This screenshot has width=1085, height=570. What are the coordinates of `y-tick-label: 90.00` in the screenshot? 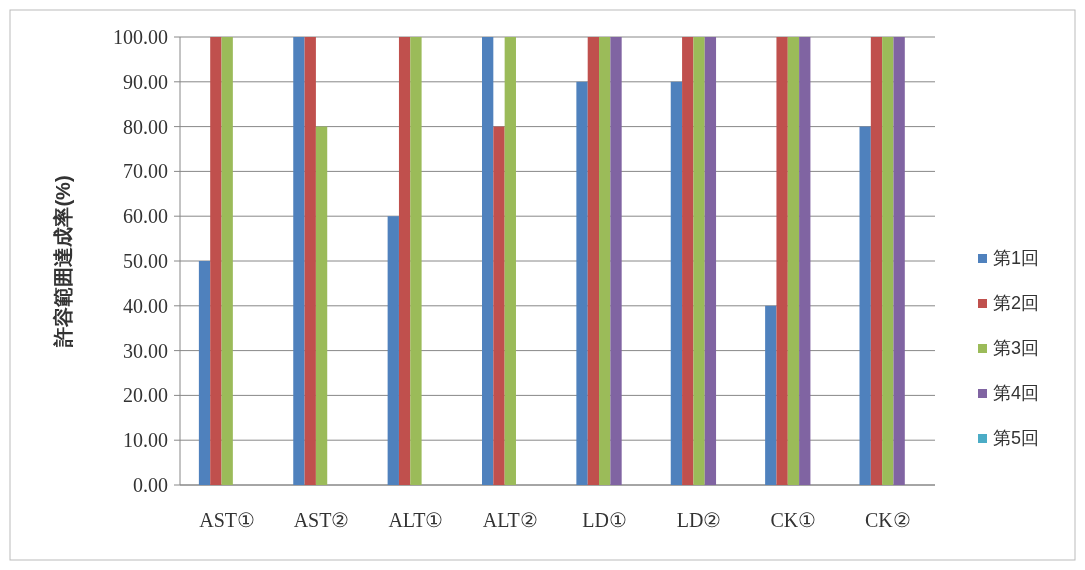 It's located at (145, 81).